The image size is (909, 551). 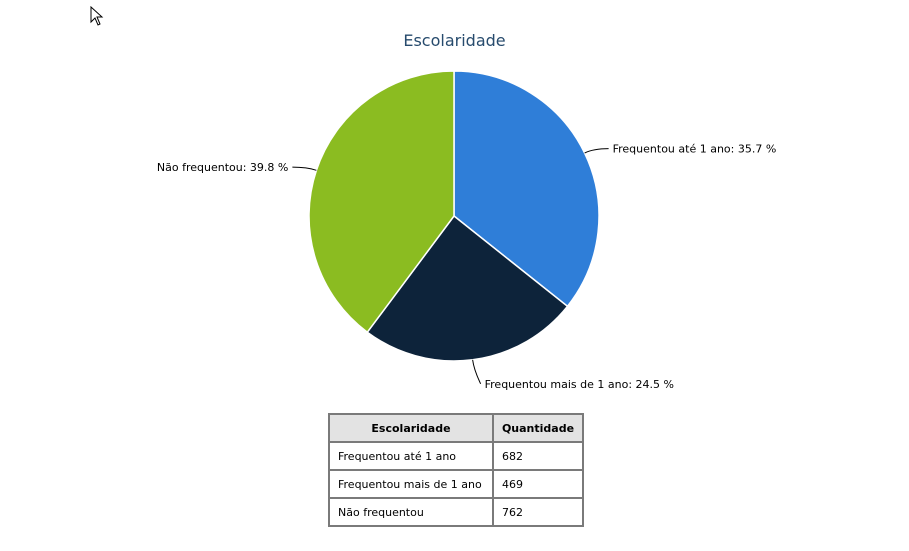 I want to click on column-header-escolaridade: Escolaridade, so click(x=411, y=428).